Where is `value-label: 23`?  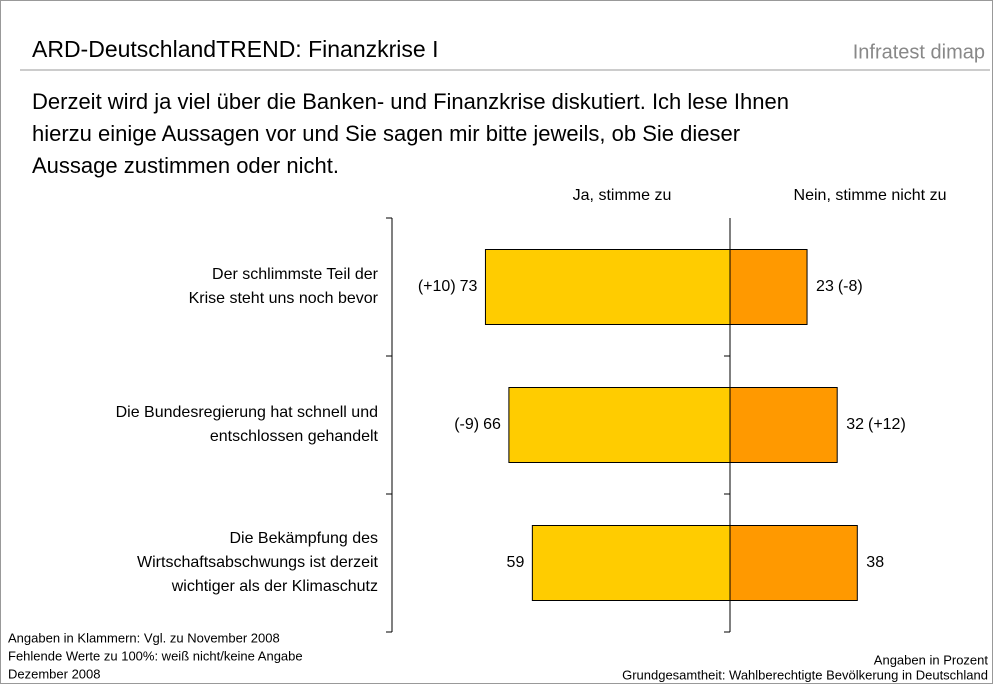
value-label: 23 is located at coordinates (825, 286).